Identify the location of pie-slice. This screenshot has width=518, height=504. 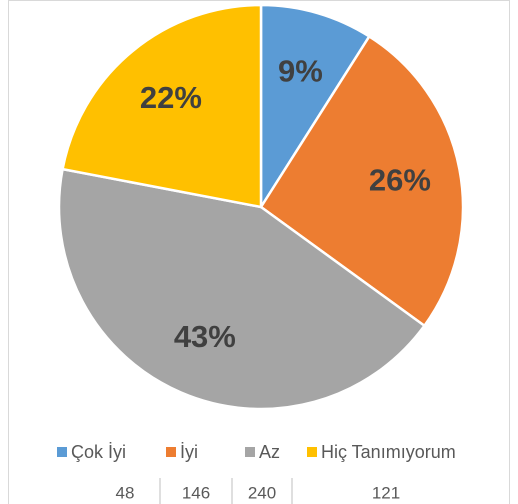
(315, 107).